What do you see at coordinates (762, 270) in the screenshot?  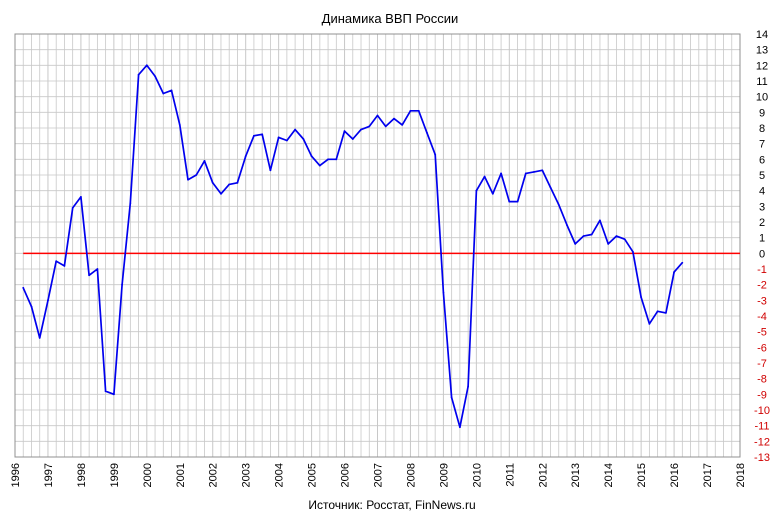 I see `y-tick-label: -1` at bounding box center [762, 270].